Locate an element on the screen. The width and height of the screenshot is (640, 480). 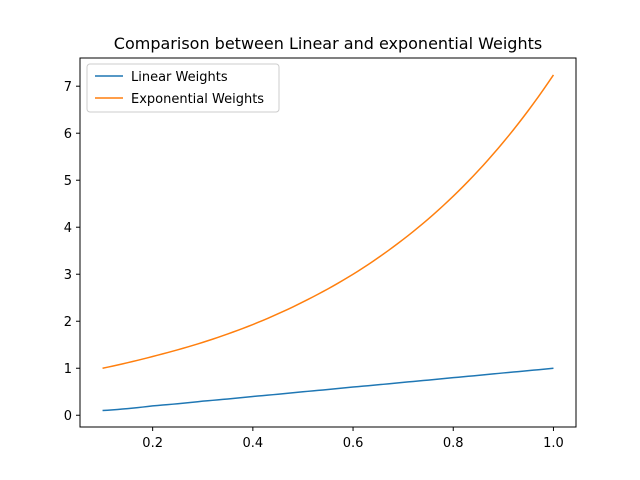
x-tick-label: 0.4 is located at coordinates (253, 443).